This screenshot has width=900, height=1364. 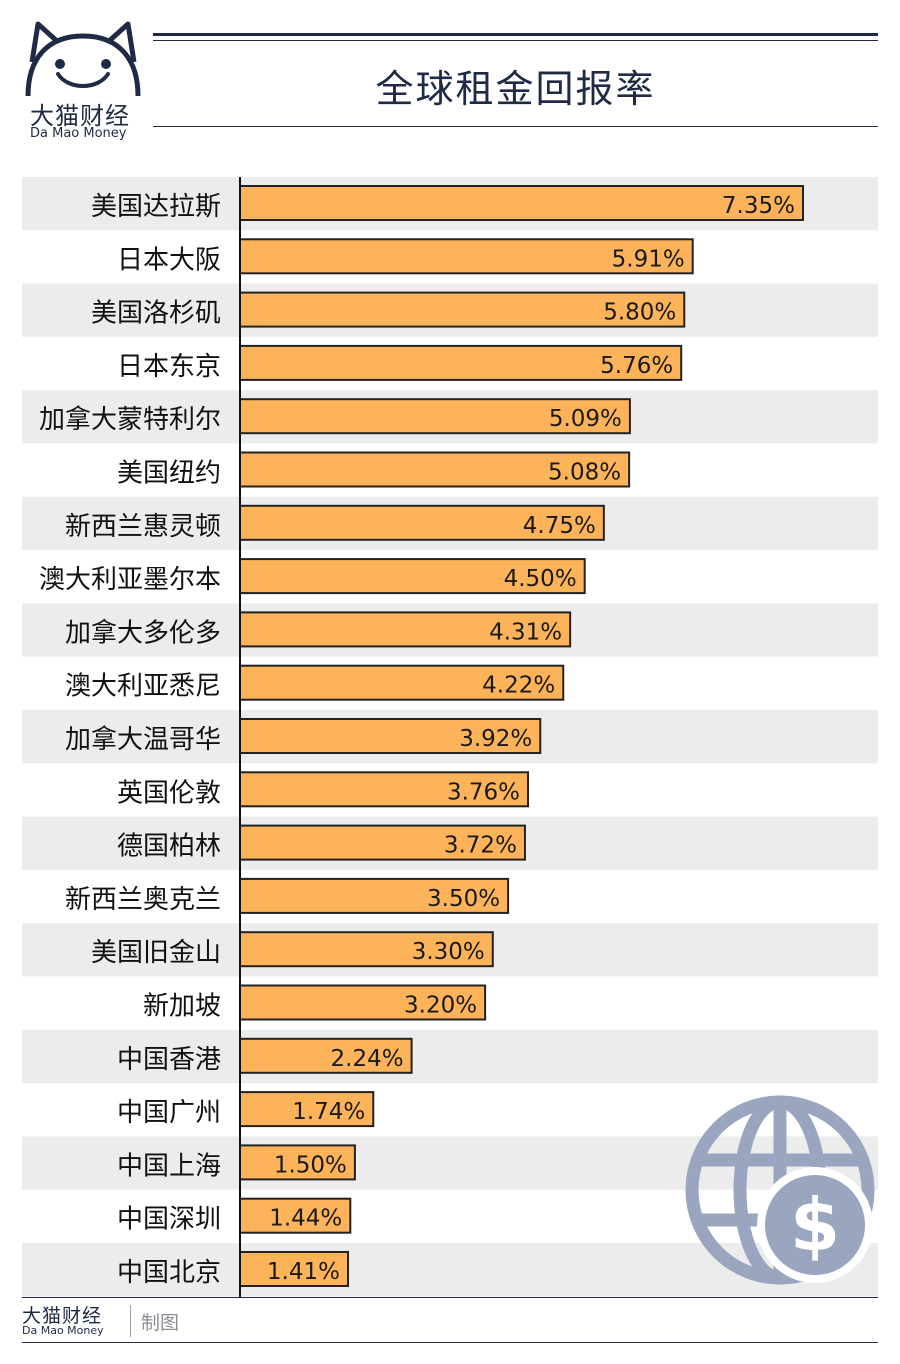 I want to click on category-label: 加拿大多伦多, so click(x=143, y=633).